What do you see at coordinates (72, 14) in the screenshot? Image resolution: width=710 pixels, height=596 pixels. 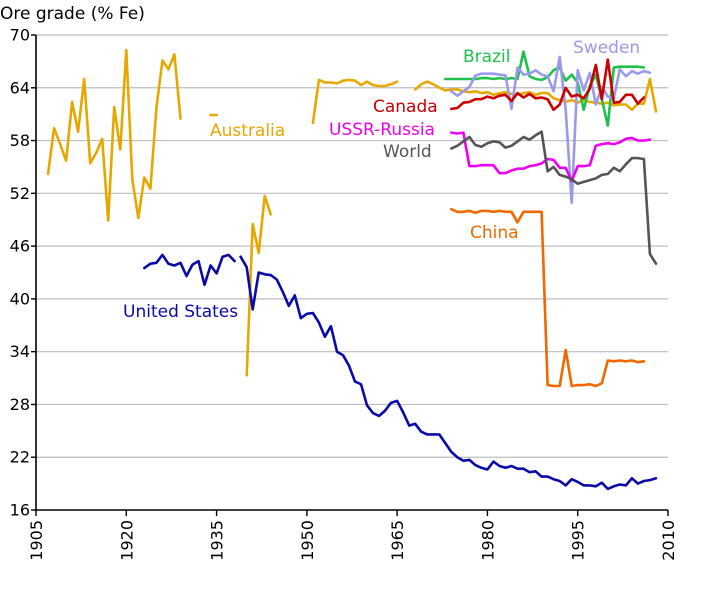 I see `y-axis-title: Ore grade (% Fe)` at bounding box center [72, 14].